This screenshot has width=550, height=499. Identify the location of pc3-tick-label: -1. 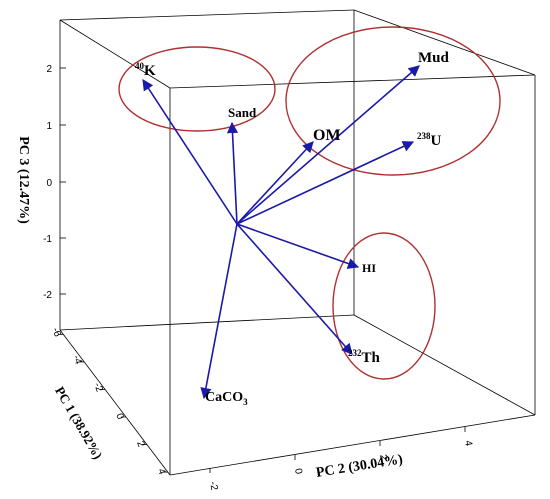
(47, 239).